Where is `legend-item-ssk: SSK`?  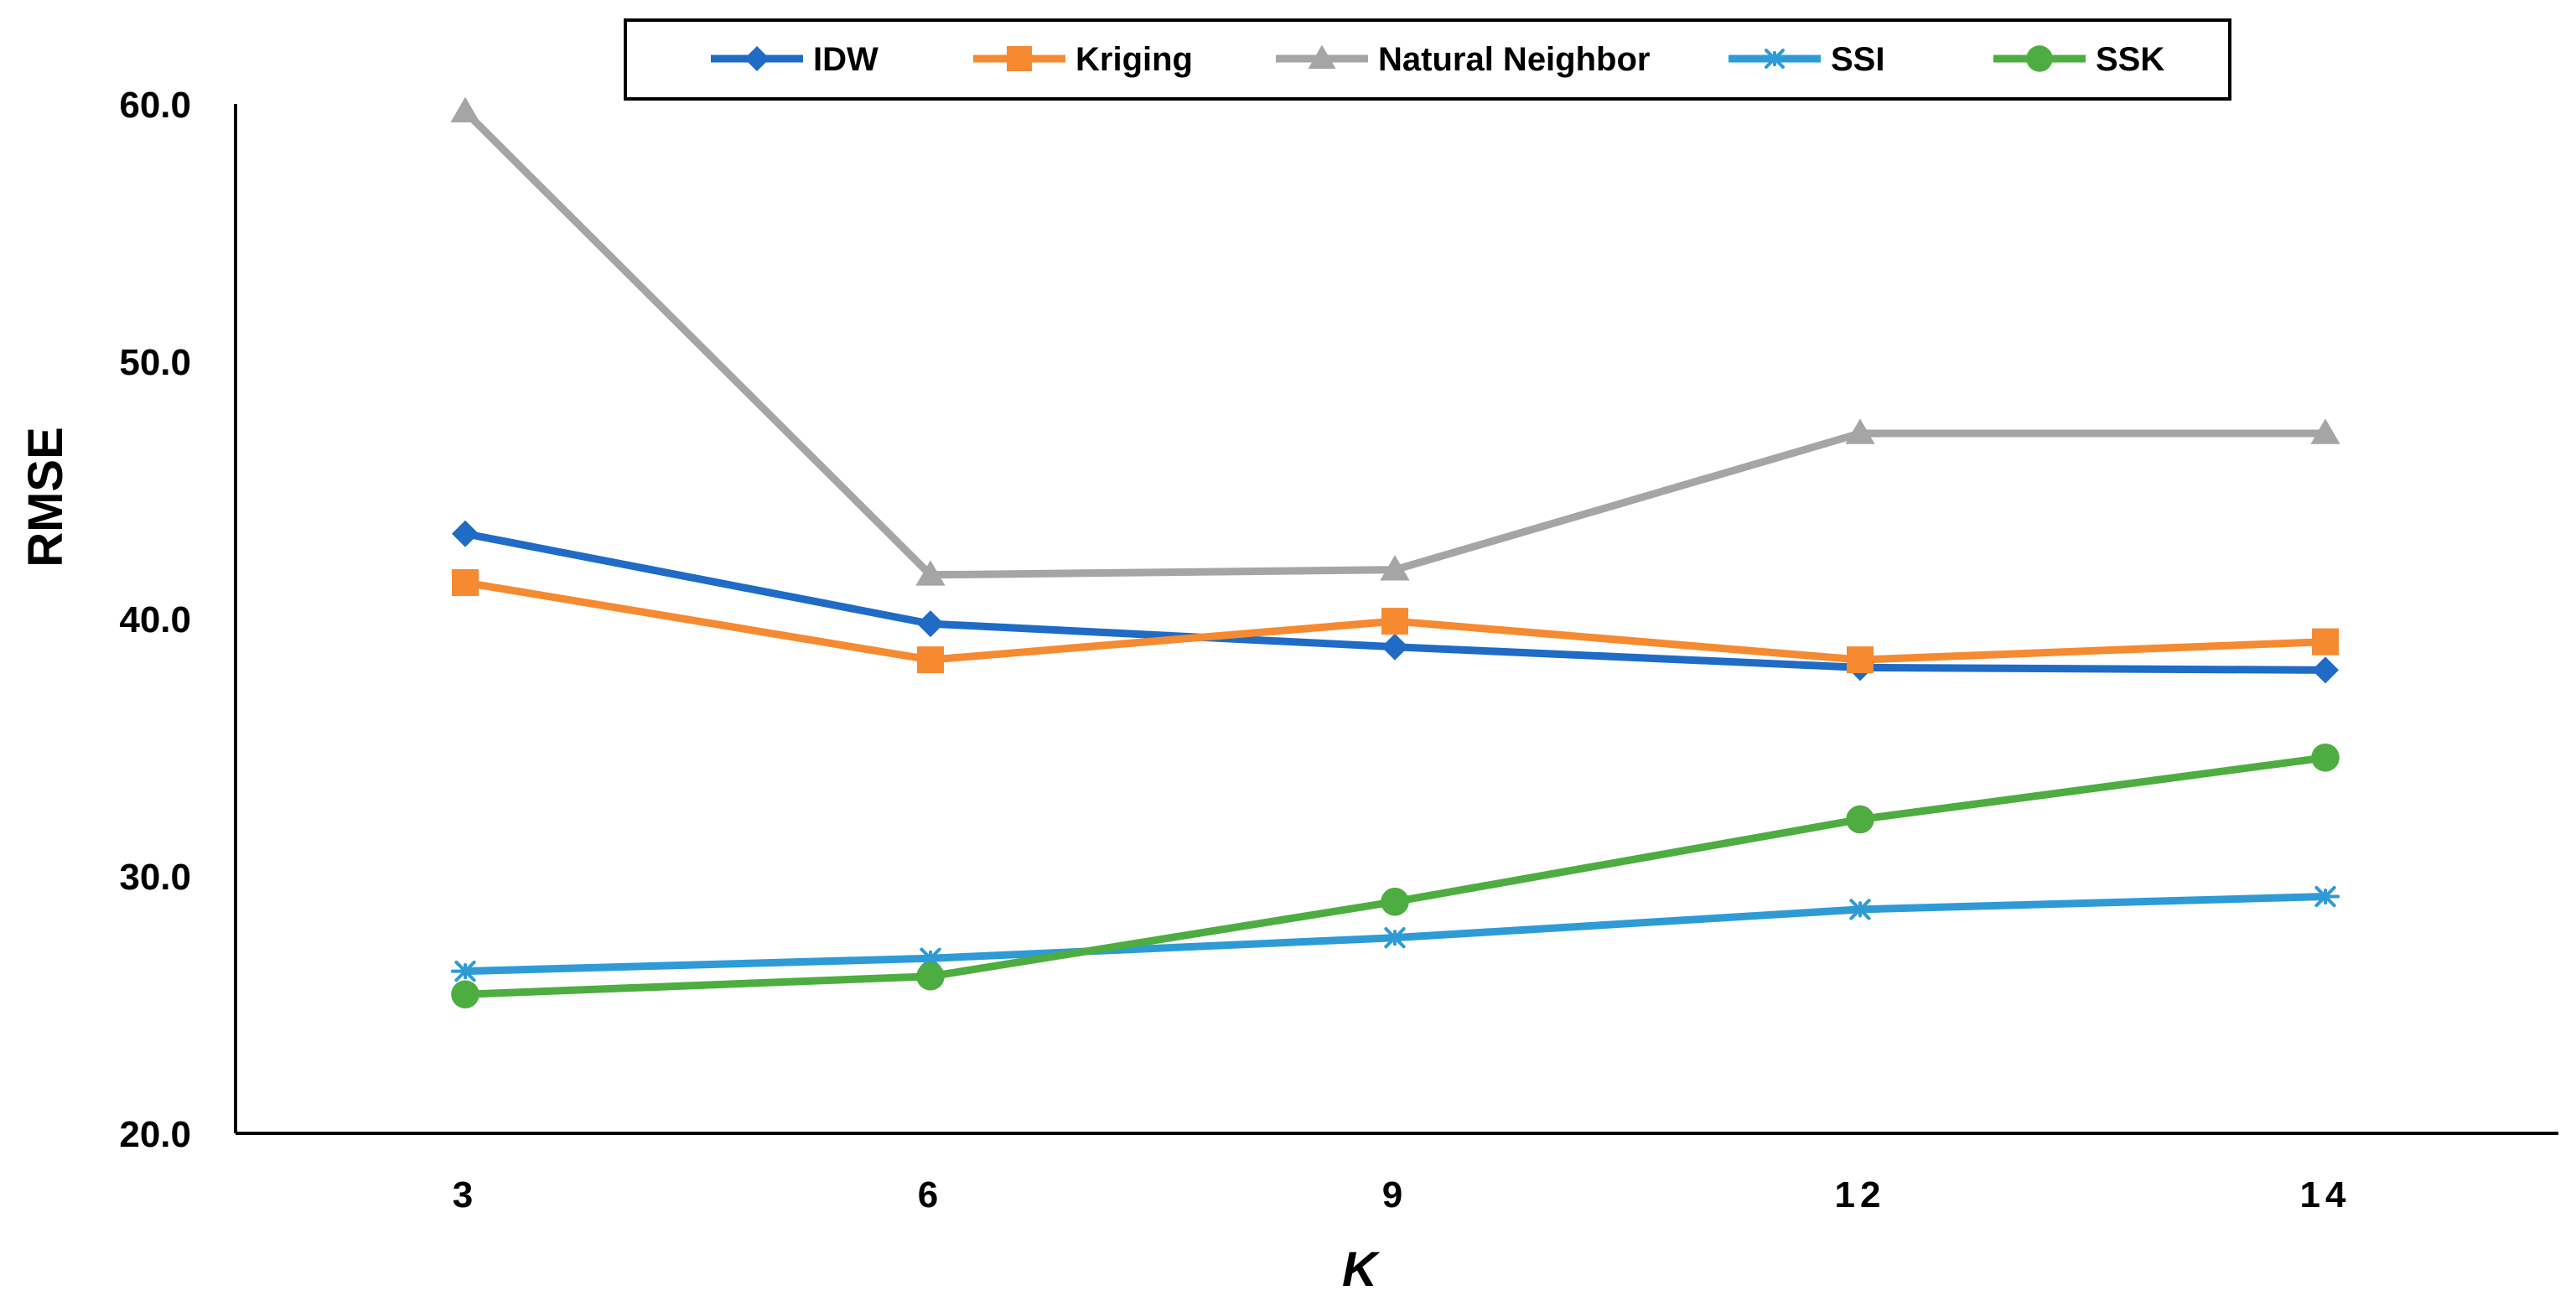 legend-item-ssk: SSK is located at coordinates (2078, 60).